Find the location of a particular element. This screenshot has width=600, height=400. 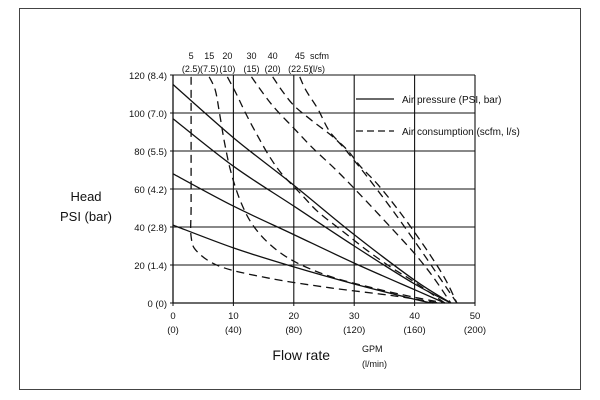

air-scale-ls-4: (20) is located at coordinates (273, 69).